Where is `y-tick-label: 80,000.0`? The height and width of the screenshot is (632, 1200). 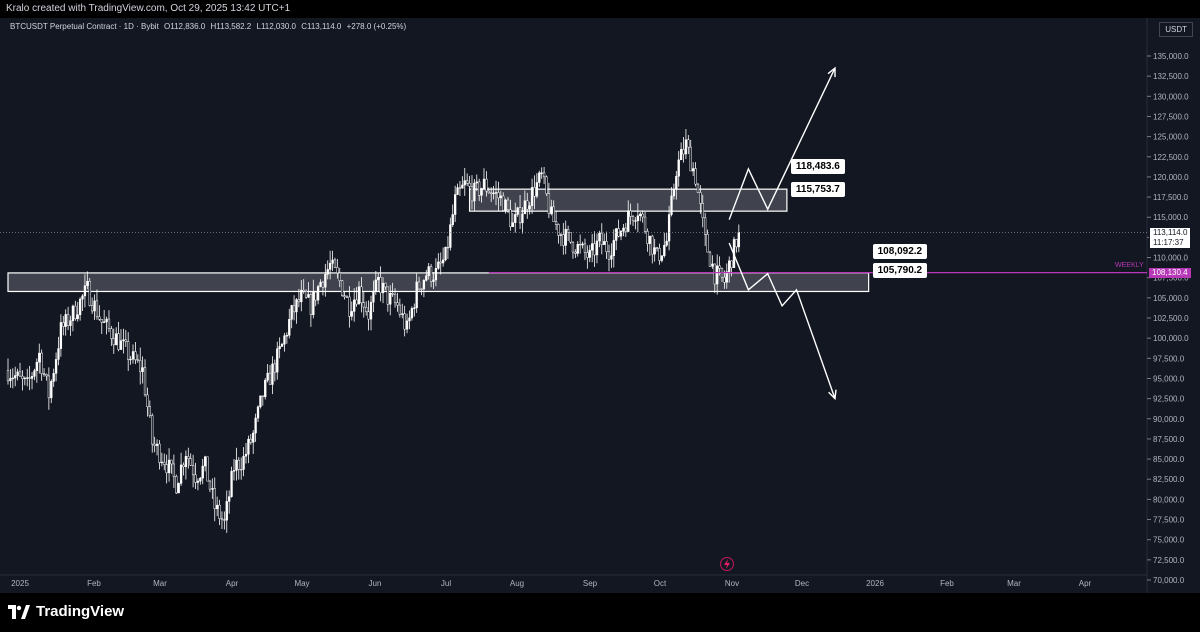 y-tick-label: 80,000.0 is located at coordinates (1169, 499).